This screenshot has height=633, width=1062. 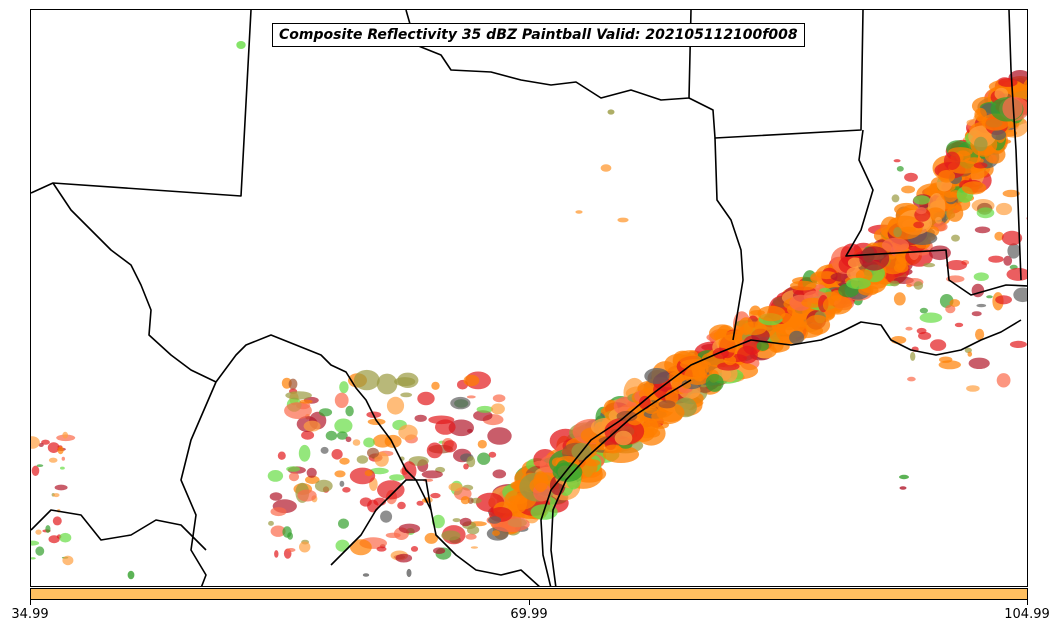 I want to click on mexico-border, so click(x=198, y=483).